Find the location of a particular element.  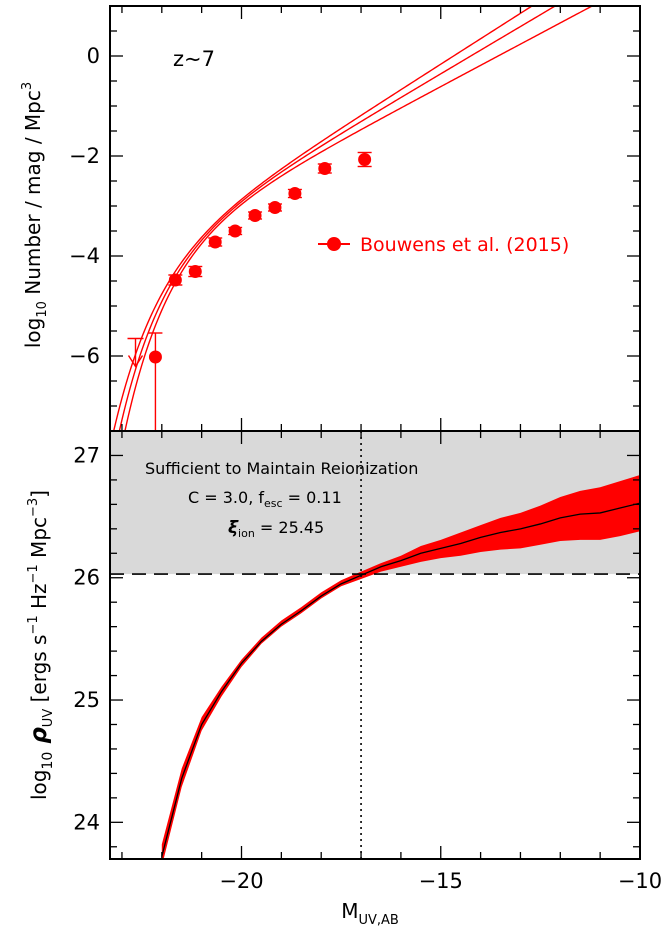

x-tick-label: −15 is located at coordinates (441, 881).